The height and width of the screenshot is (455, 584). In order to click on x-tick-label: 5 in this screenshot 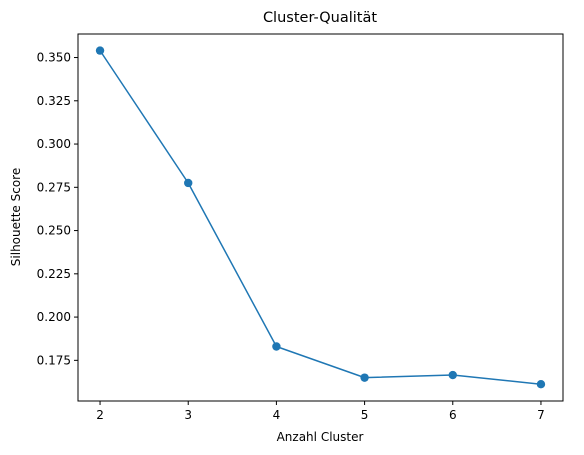, I will do `click(365, 415)`.